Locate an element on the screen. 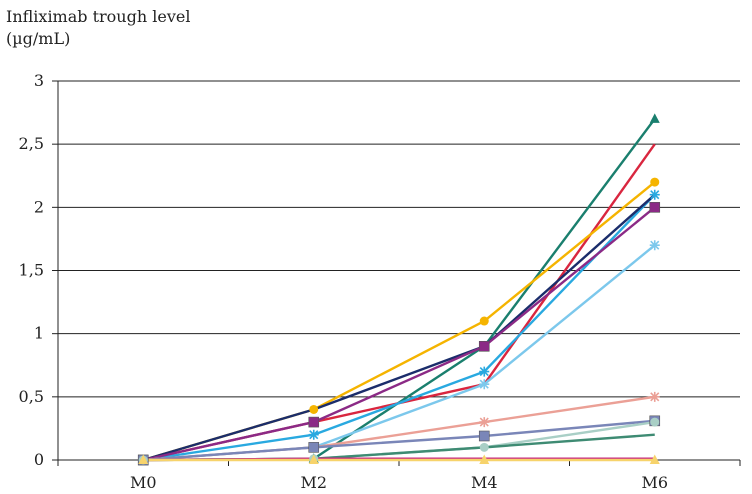  y-axis-title-line1: Infliximab trough level is located at coordinates (98, 16).